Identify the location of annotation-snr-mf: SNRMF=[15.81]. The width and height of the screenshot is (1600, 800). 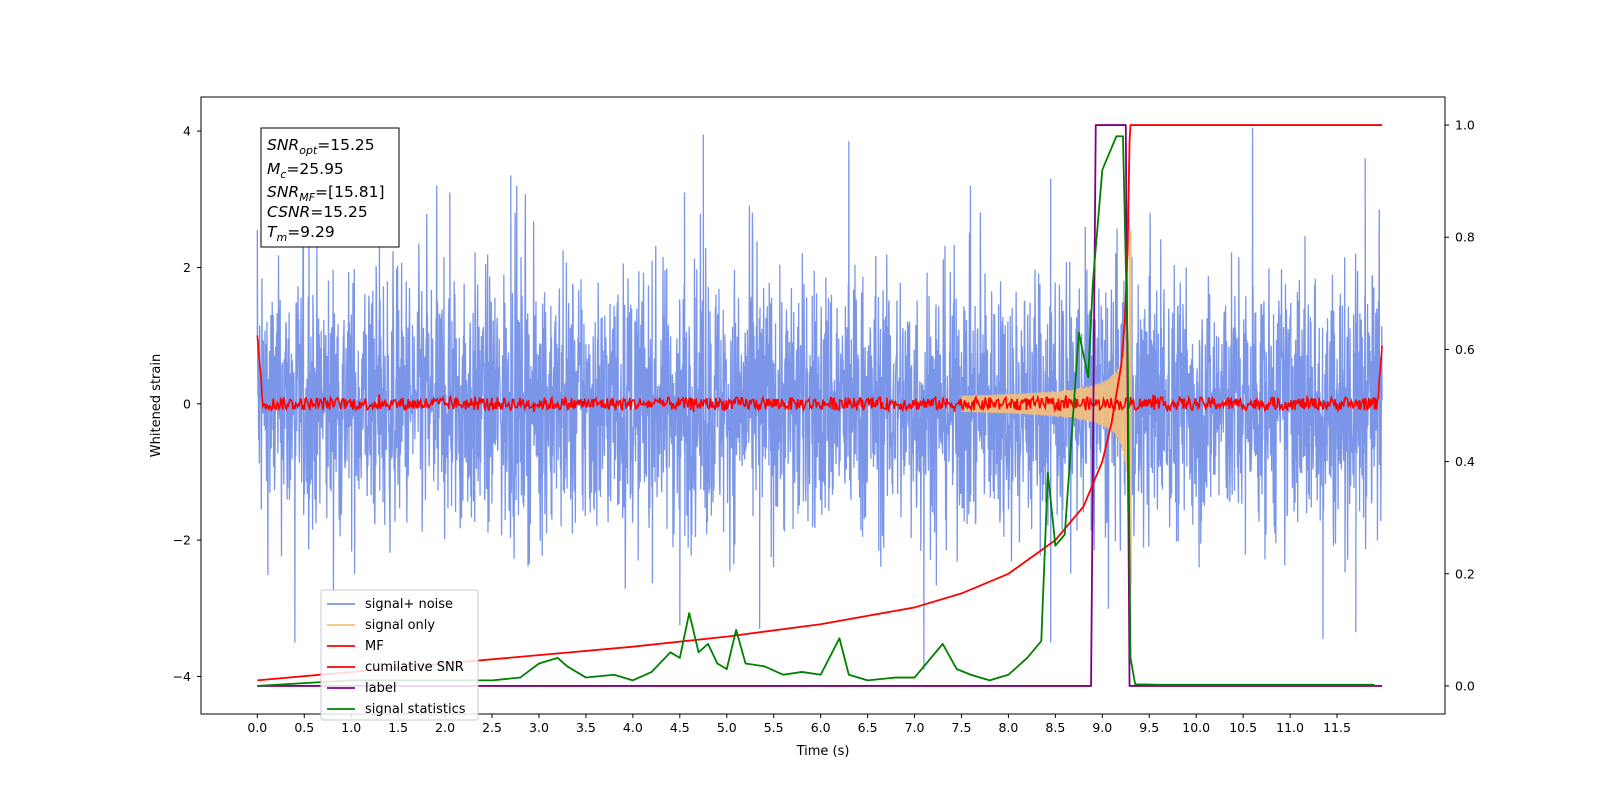
(326, 193).